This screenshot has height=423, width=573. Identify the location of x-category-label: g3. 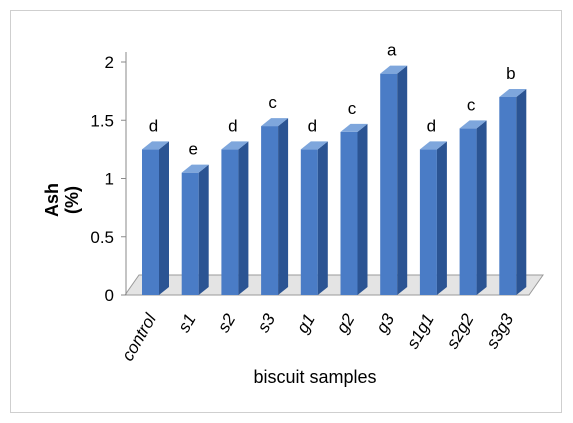
(385, 323).